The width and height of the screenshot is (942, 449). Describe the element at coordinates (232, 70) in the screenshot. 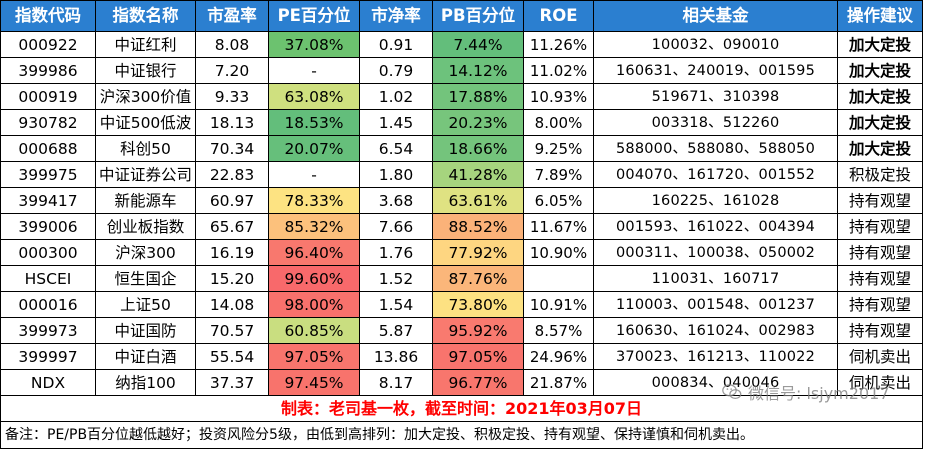

I see `cell-pe: 7.20` at that location.